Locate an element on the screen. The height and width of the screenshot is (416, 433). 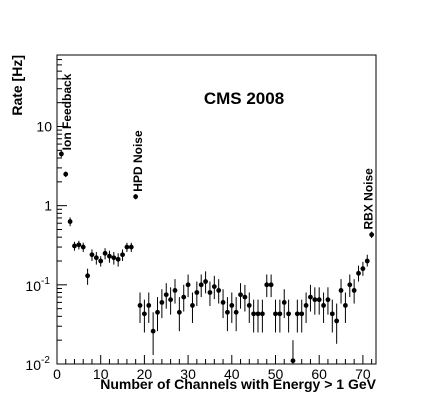
y-tick-label: 10 -2 is located at coordinates (37, 364).